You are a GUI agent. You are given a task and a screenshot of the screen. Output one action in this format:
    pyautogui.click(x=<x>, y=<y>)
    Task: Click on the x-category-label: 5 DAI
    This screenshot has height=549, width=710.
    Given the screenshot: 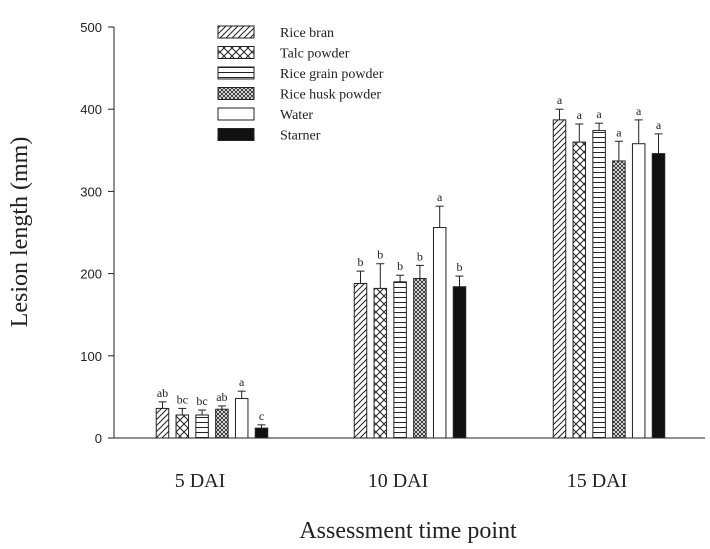 What is the action you would take?
    pyautogui.click(x=200, y=481)
    